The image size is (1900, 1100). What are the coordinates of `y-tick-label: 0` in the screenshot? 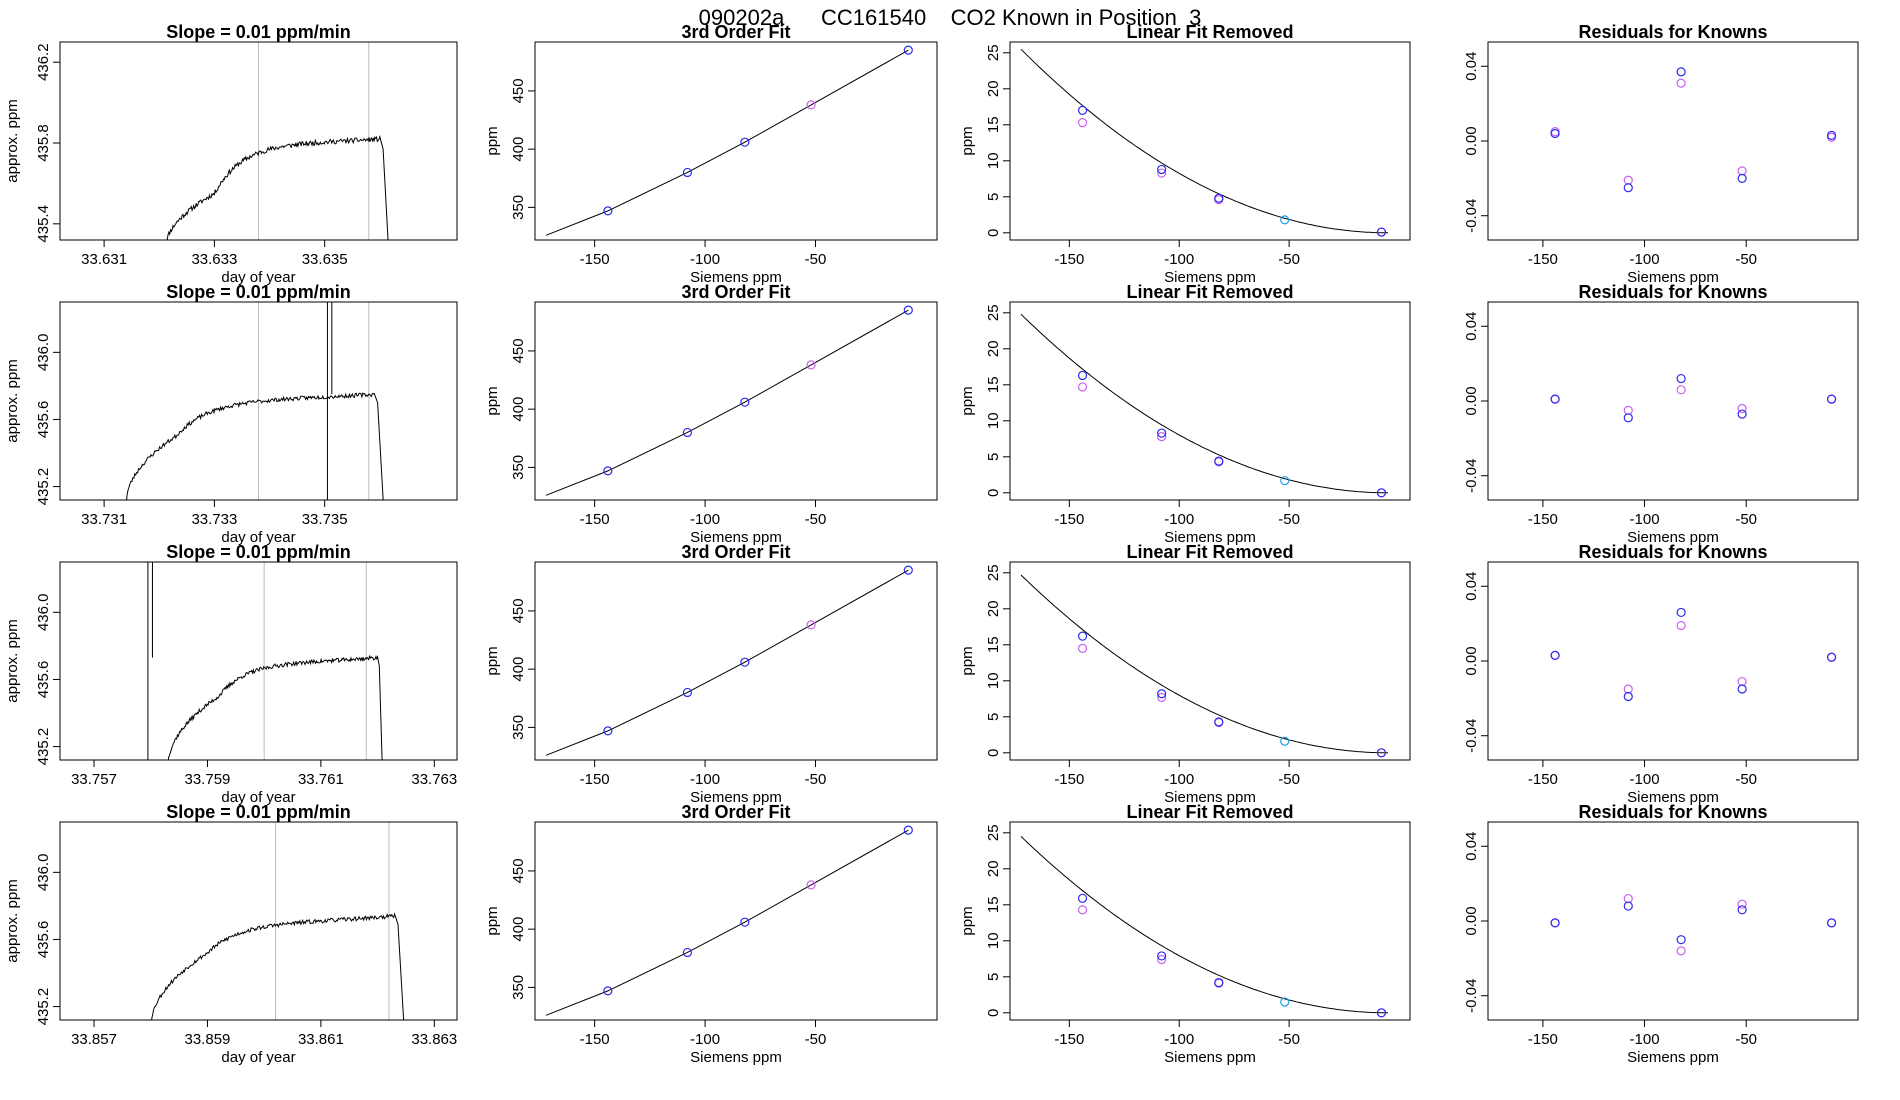 It's located at (993, 753).